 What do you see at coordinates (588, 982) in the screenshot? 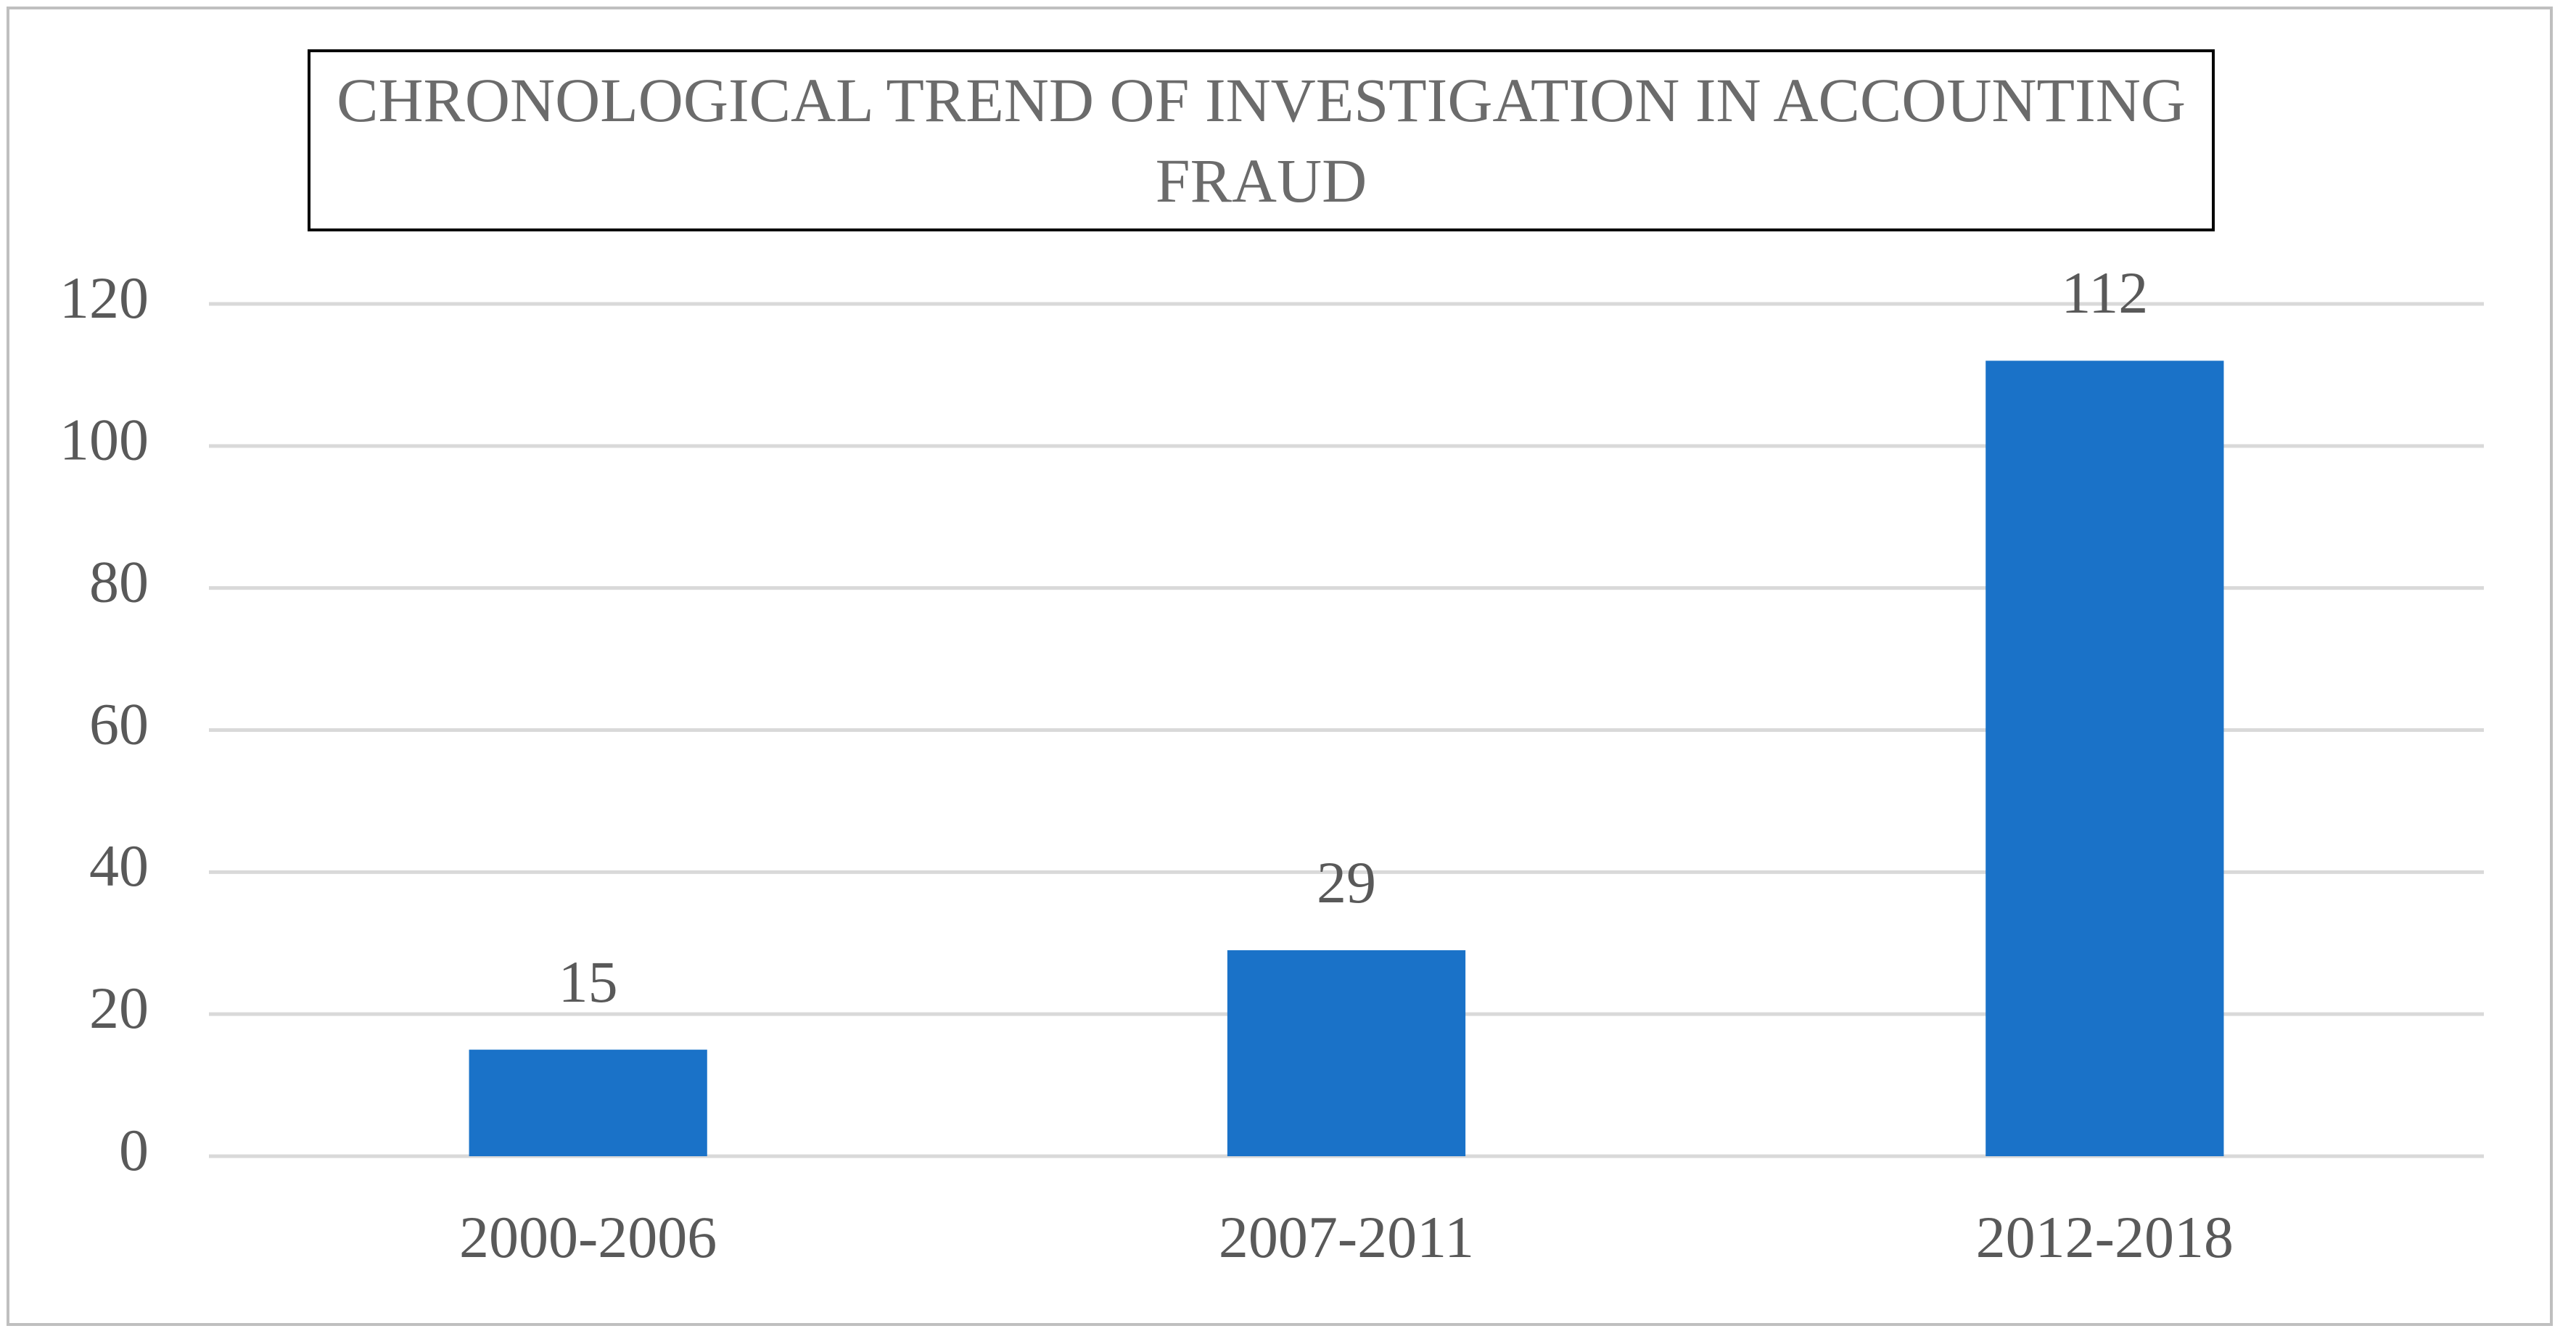
I see `data-label: 15` at bounding box center [588, 982].